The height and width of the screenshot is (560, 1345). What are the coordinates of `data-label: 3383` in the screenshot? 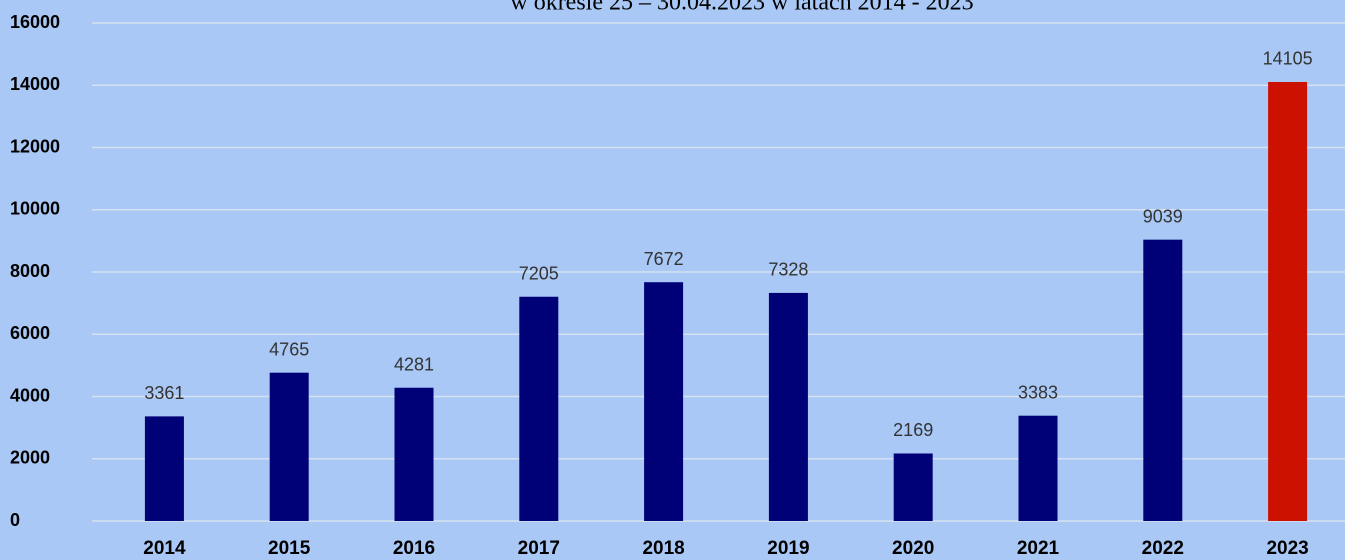 It's located at (1038, 392).